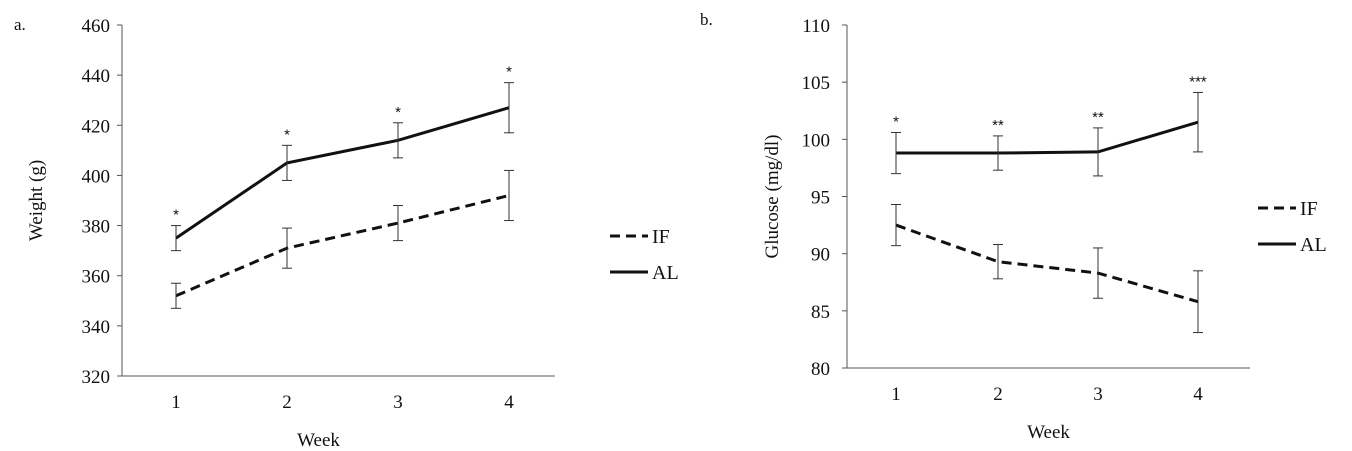  Describe the element at coordinates (820, 312) in the screenshot. I see `y-tick-label: 85` at that location.